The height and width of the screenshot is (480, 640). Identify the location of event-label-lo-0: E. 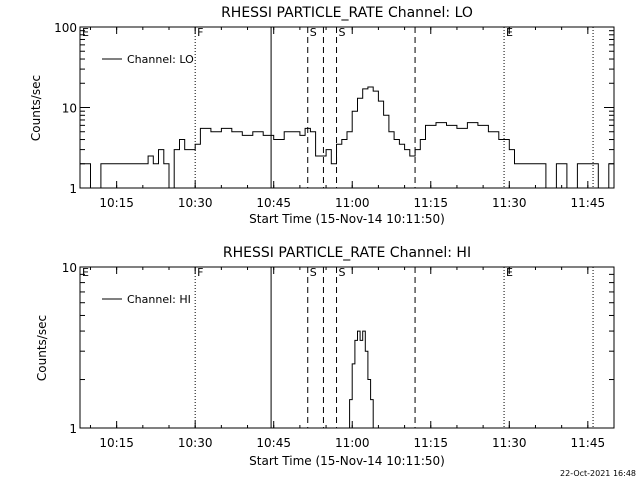
(85, 32).